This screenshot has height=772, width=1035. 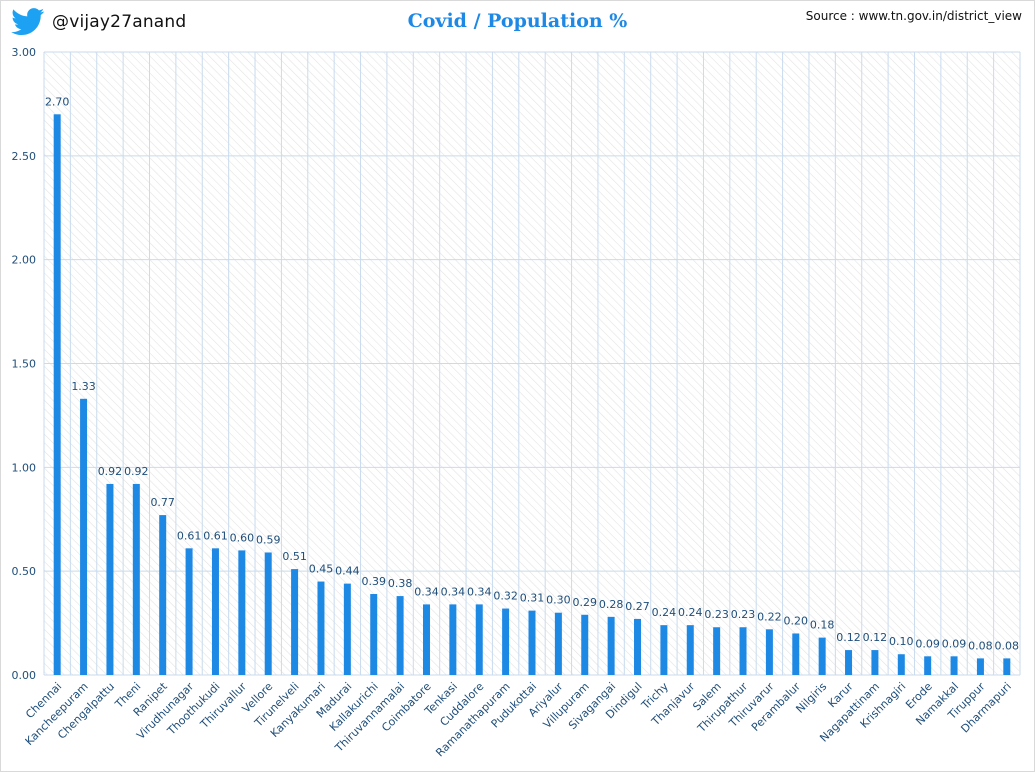 What do you see at coordinates (242, 537) in the screenshot?
I see `value-label: 0.60` at bounding box center [242, 537].